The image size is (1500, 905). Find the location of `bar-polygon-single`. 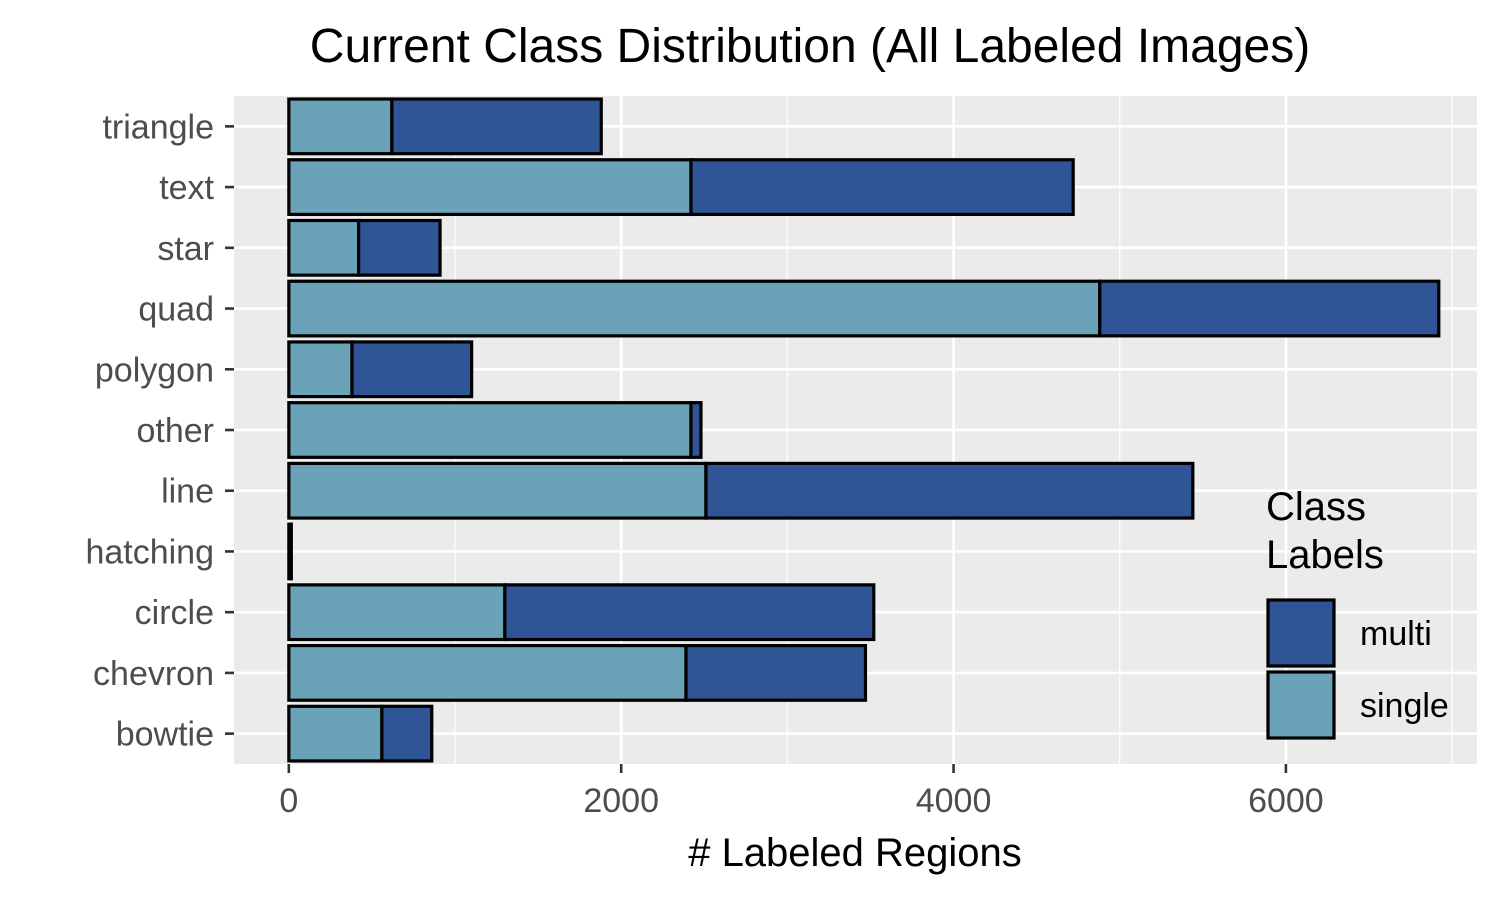

bar-polygon-single is located at coordinates (320, 369).